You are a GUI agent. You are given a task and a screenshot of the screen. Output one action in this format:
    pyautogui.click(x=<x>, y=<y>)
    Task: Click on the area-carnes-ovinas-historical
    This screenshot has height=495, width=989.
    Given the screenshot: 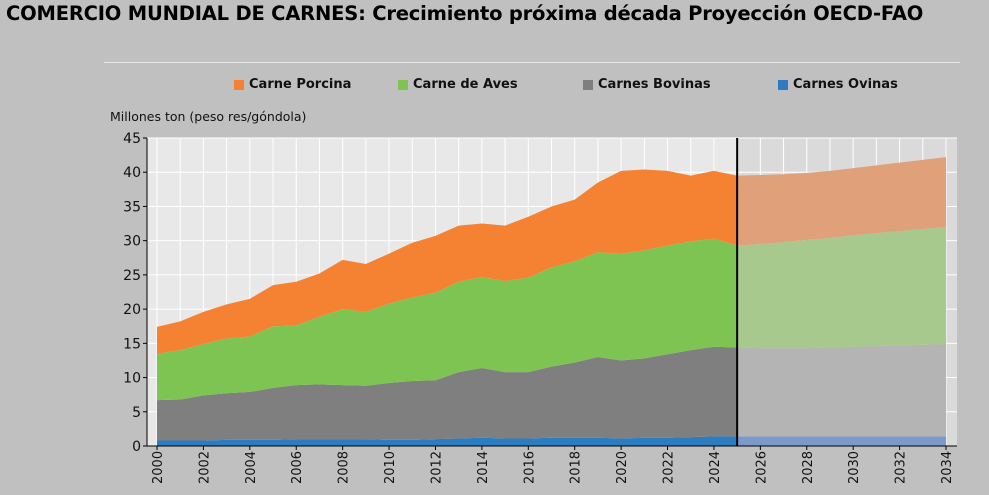 What is the action you would take?
    pyautogui.click(x=447, y=441)
    